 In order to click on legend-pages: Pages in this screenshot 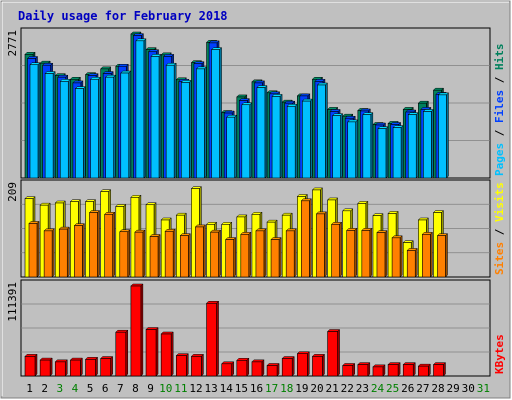, I will do `click(499, 159)`.